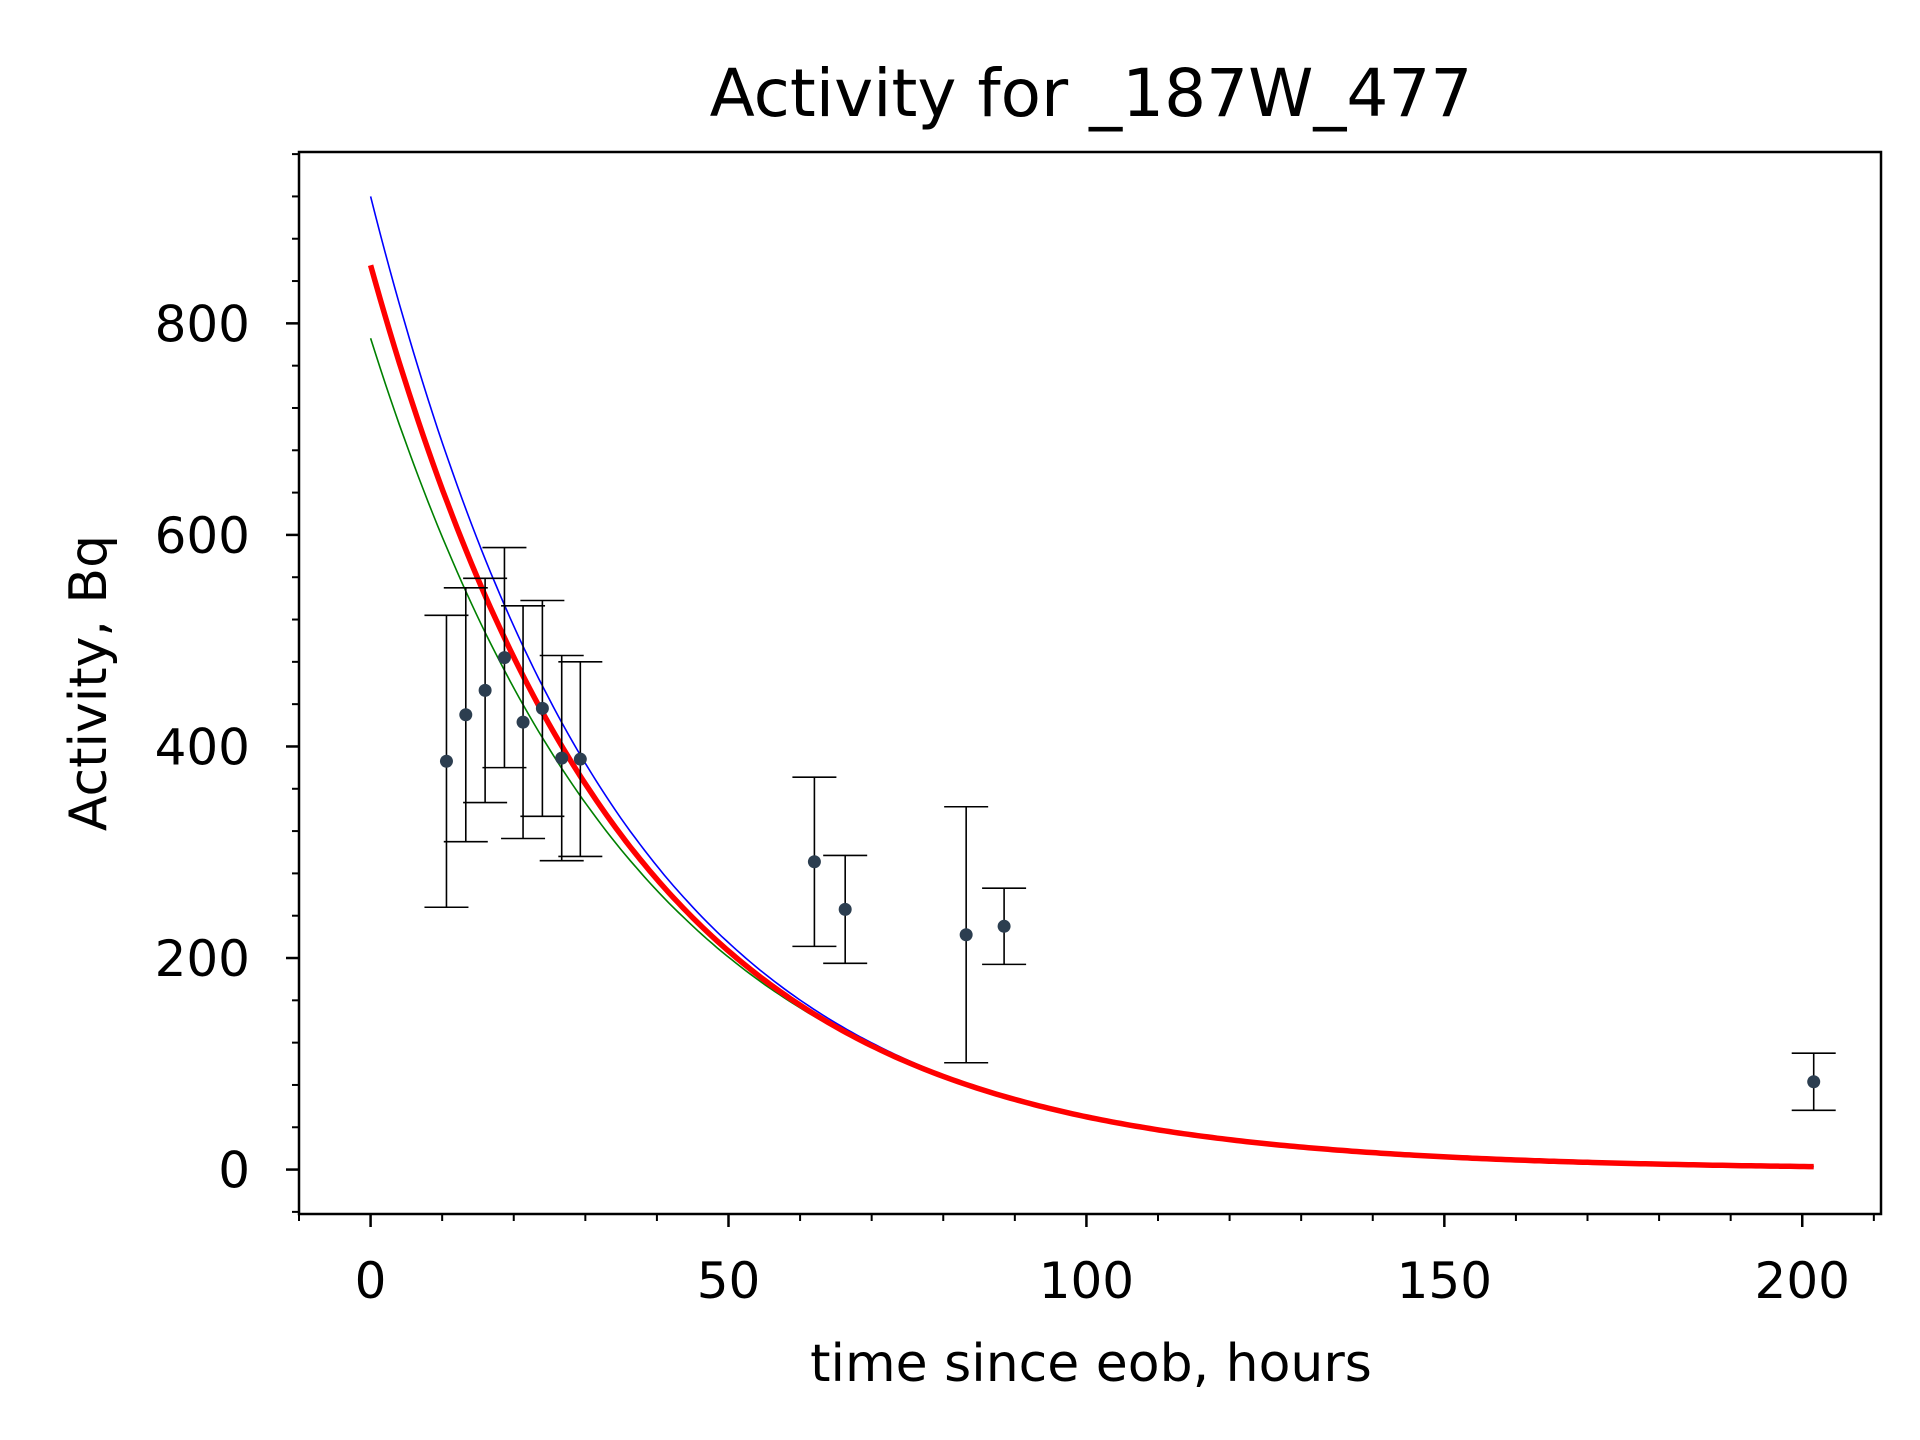 This screenshot has height=1440, width=1920. What do you see at coordinates (1091, 93) in the screenshot?
I see `chart-title: Activity for _187W_477` at bounding box center [1091, 93].